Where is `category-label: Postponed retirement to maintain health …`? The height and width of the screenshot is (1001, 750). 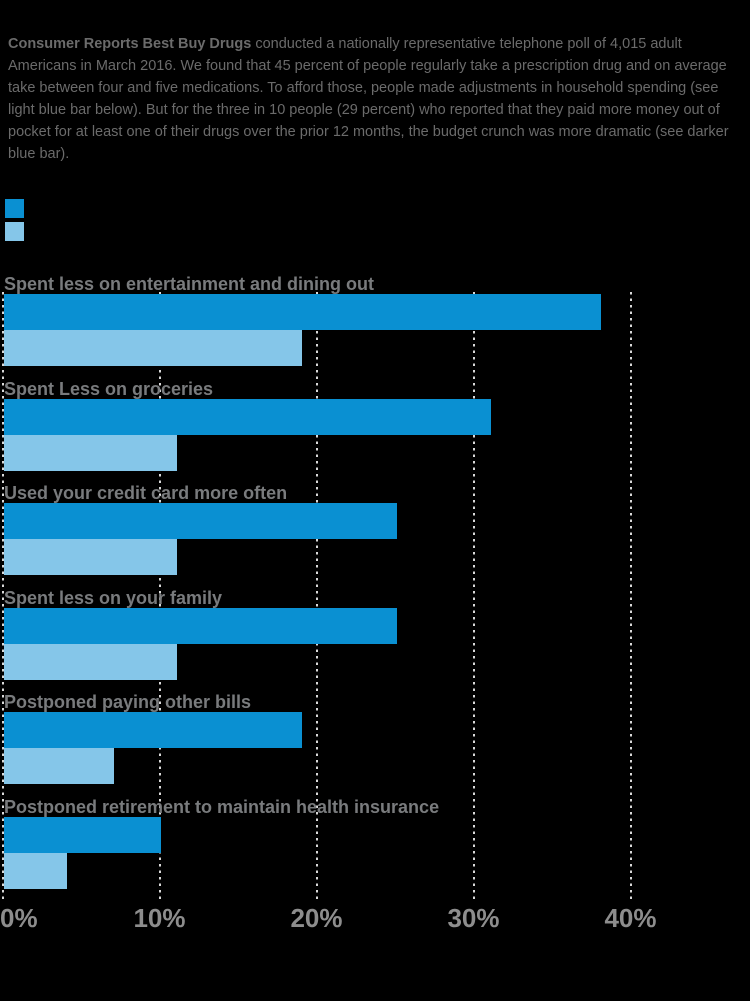 category-label: Postponed retirement to maintain health … is located at coordinates (222, 807).